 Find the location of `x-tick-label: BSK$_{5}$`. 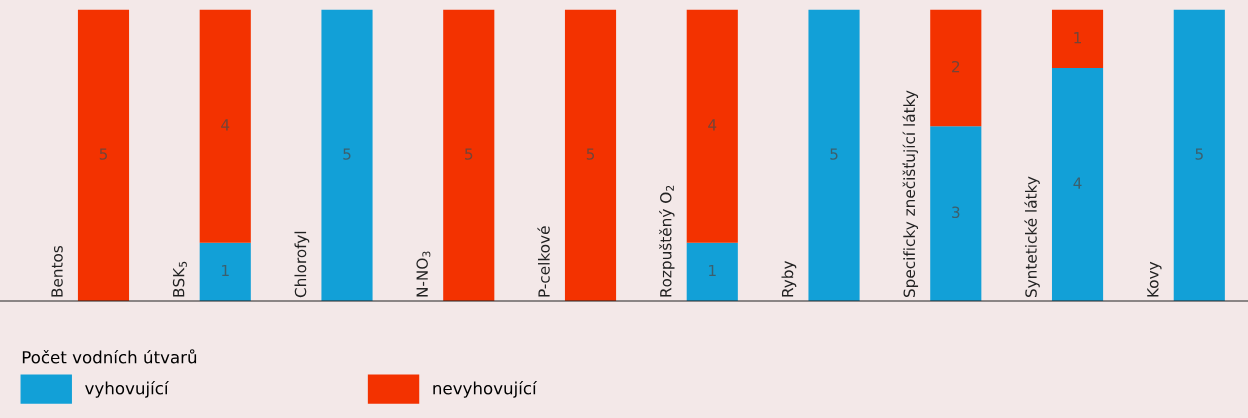

x-tick-label: BSK$_{5}$ is located at coordinates (179, 279).